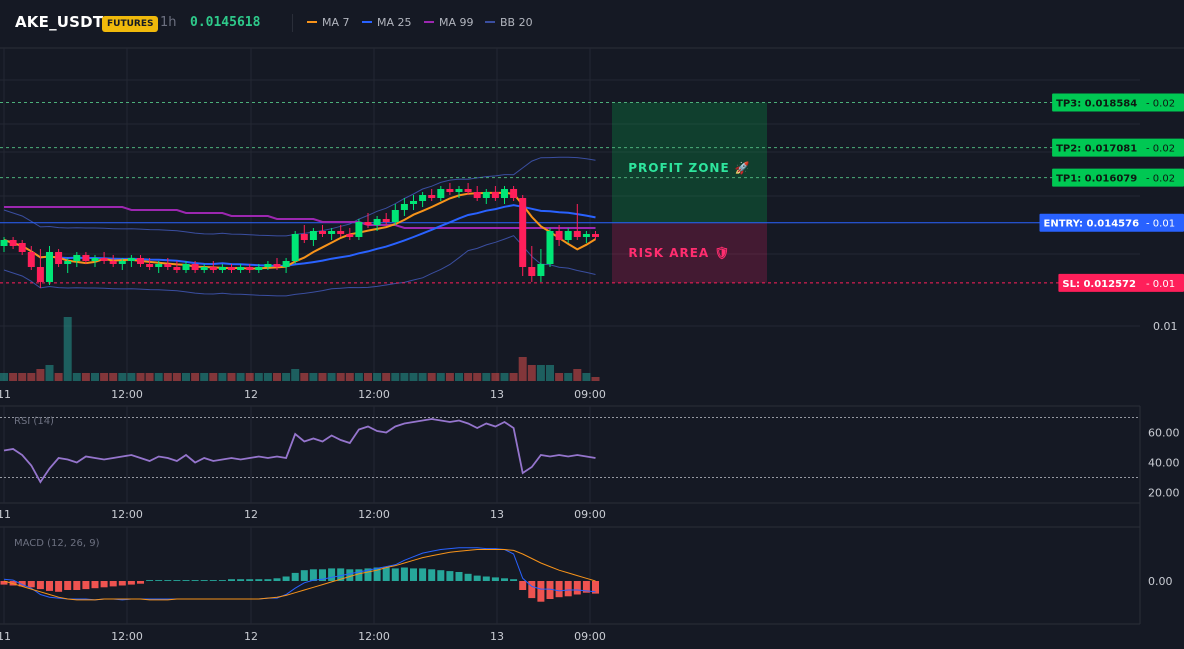 This screenshot has height=649, width=1184. Describe the element at coordinates (1160, 179) in the screenshot. I see `level-tag-tp1-value: - 0.02` at that location.